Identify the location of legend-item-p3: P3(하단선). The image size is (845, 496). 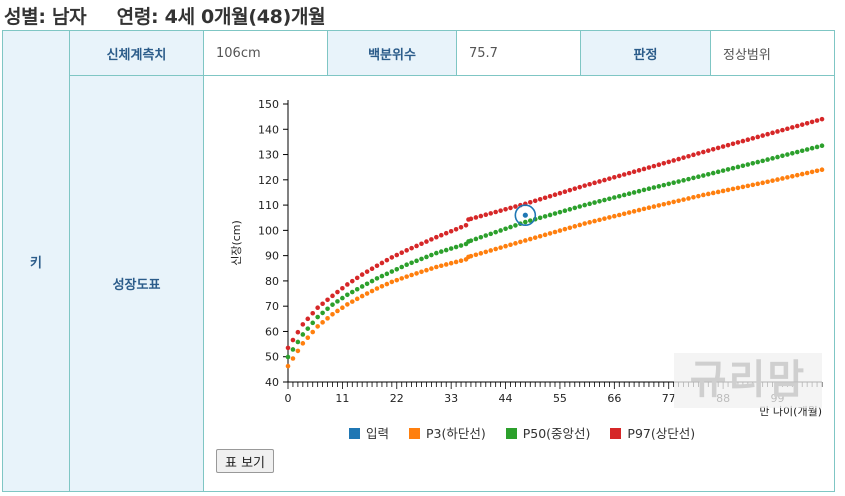
(447, 432).